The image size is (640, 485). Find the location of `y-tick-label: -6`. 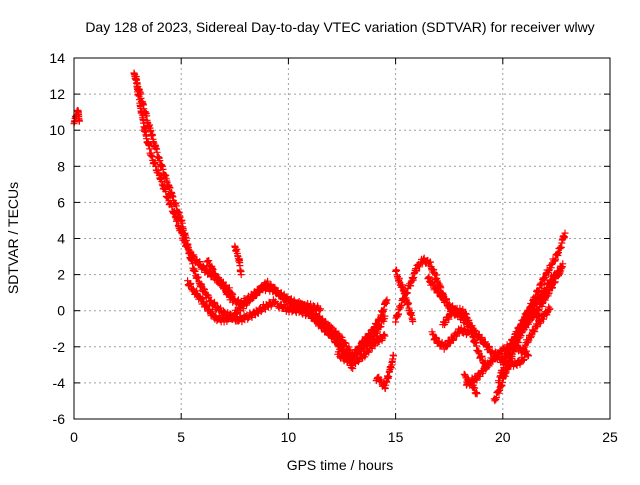

y-tick-label: -6 is located at coordinates (59, 419).